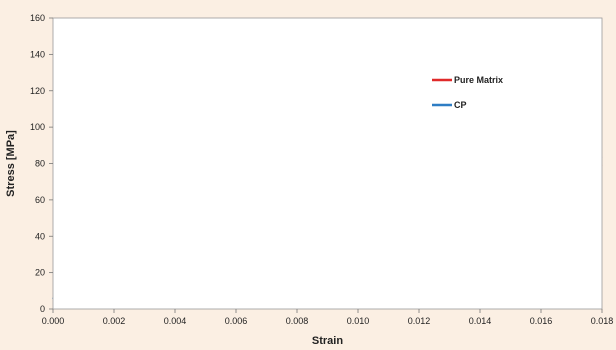 The image size is (616, 350). Describe the element at coordinates (358, 321) in the screenshot. I see `x-tick-label: 0.010` at that location.